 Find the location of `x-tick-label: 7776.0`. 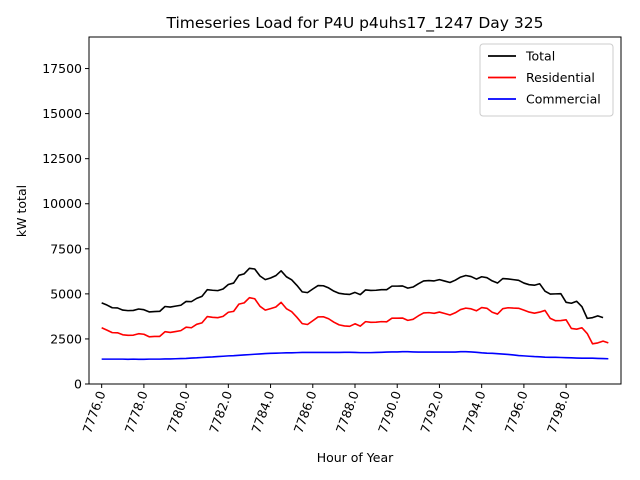

x-tick-label: 7776.0 is located at coordinates (93, 412).